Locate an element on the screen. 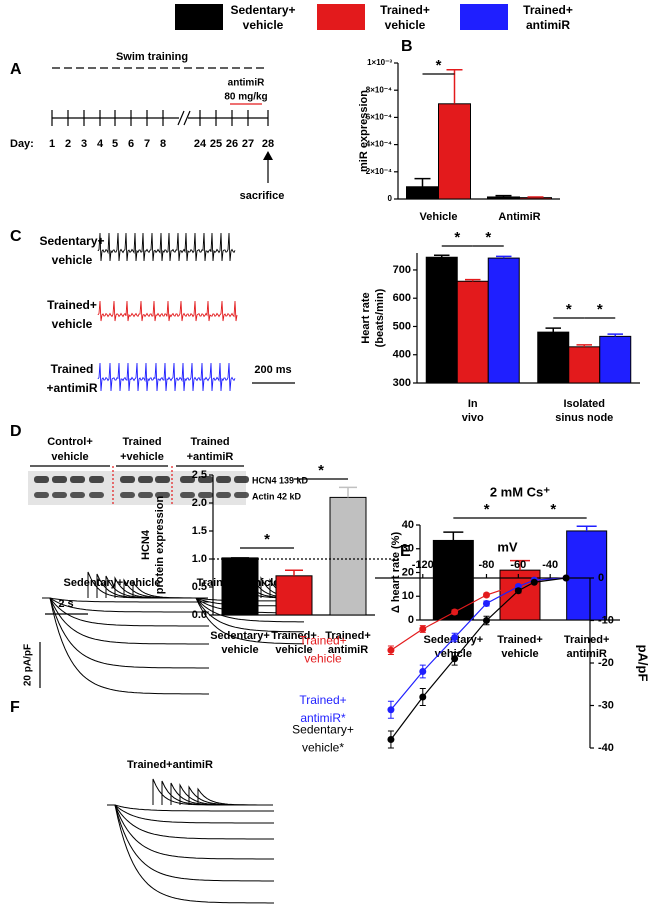 Image resolution: width=666 pixels, height=912 pixels. y-tick-label: 2×10⁻⁴ is located at coordinates (379, 171).